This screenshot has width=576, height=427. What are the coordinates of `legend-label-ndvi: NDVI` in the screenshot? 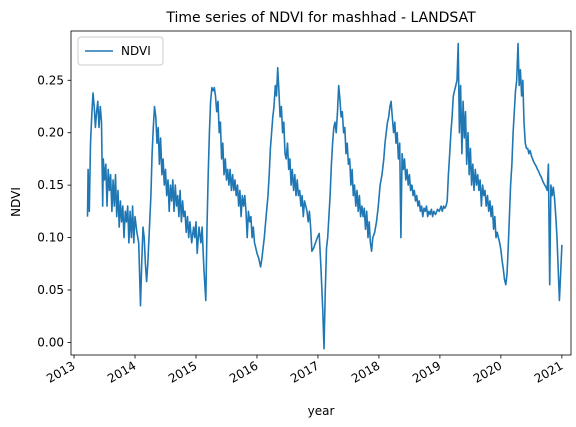 It's located at (136, 51).